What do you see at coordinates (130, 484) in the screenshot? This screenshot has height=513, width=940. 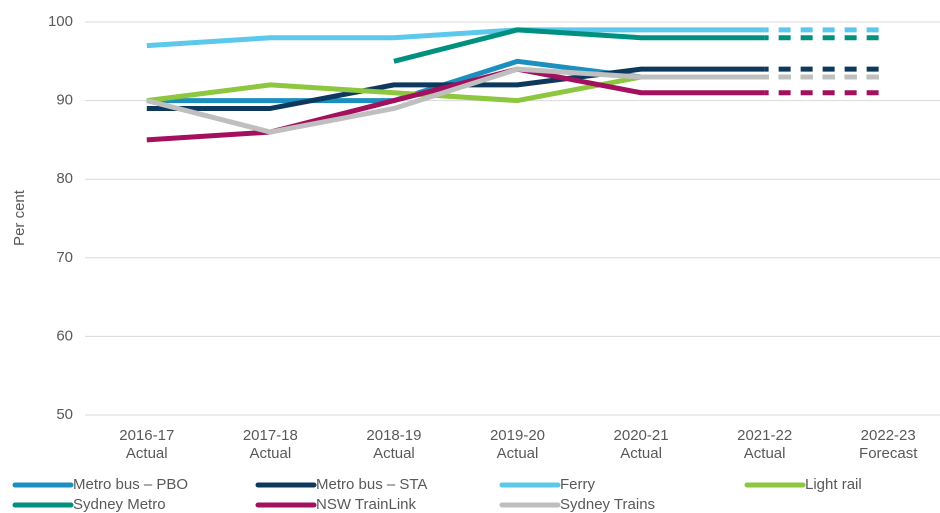 I see `legend-label: Metro bus – PBO` at bounding box center [130, 484].